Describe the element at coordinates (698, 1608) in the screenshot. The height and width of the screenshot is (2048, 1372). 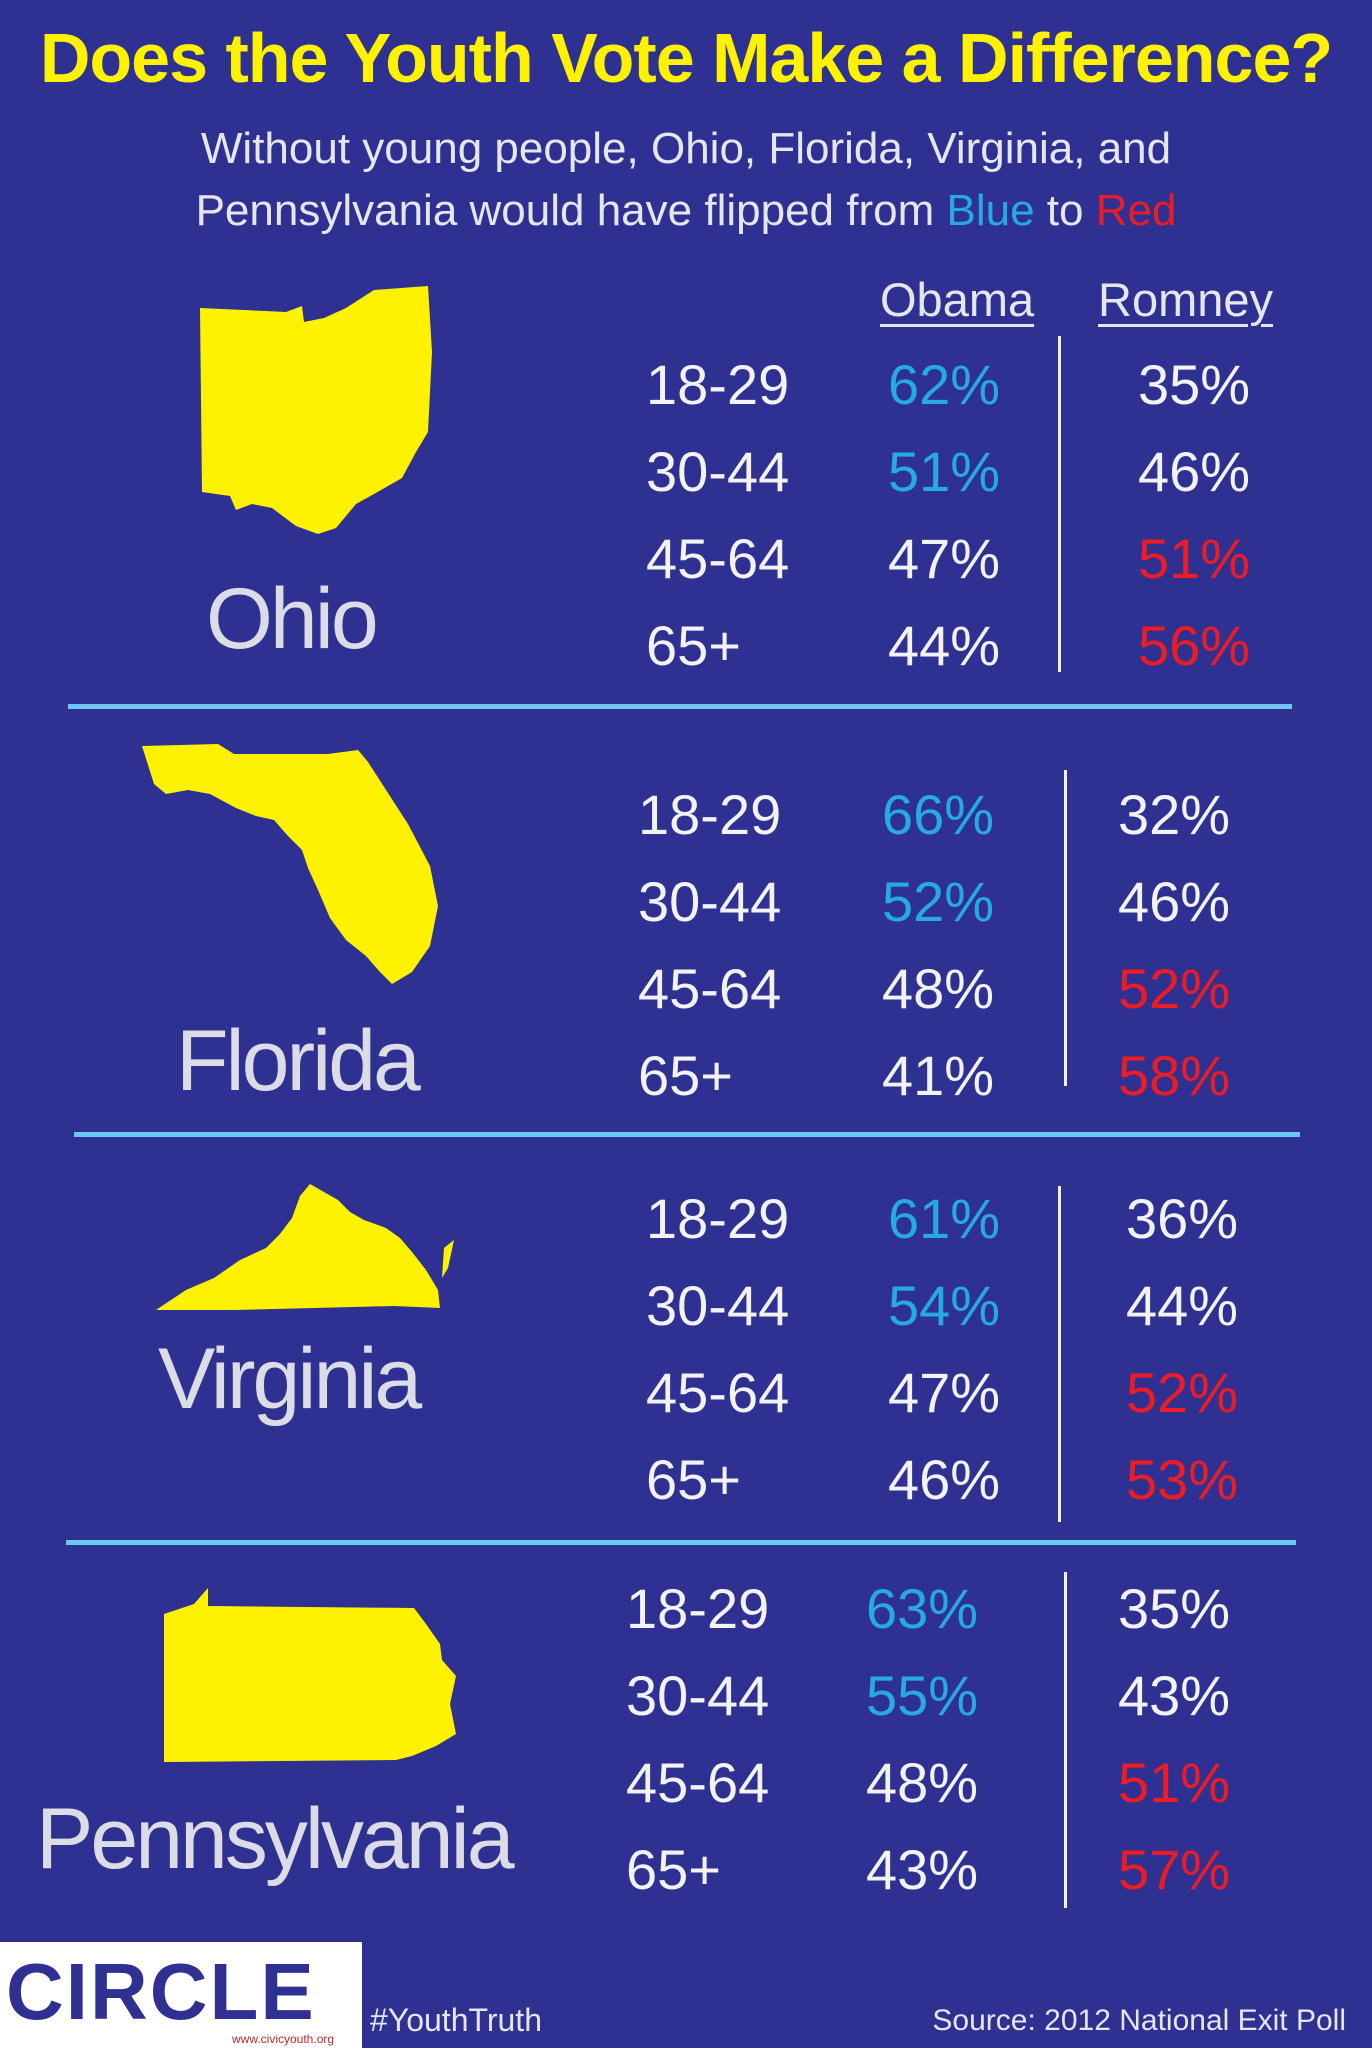
I see `pennsylvania-age-group: 18-29` at that location.